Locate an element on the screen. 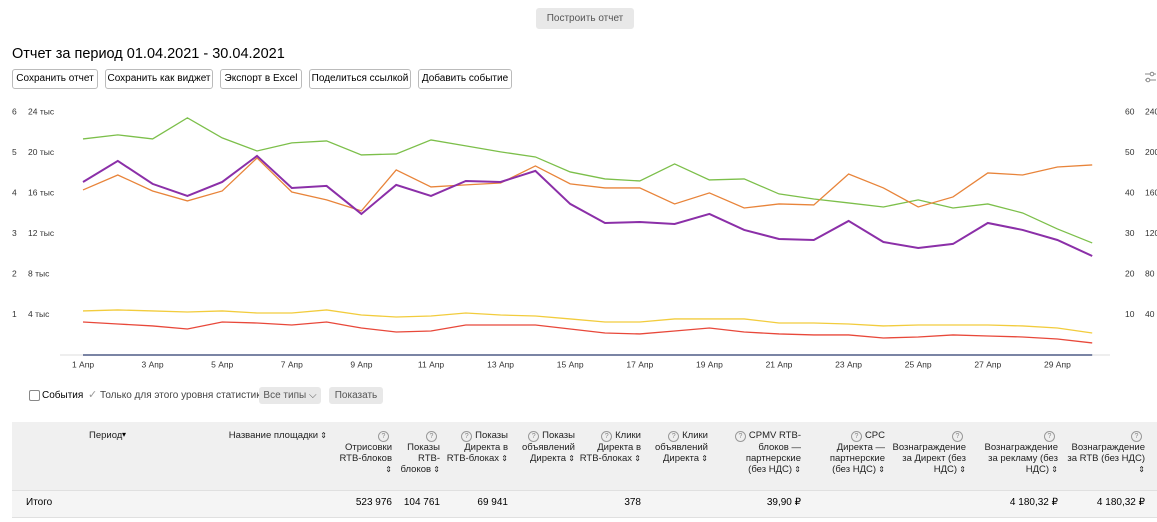 This screenshot has height=522, width=1157. sort-icon: ▾ is located at coordinates (124, 434).